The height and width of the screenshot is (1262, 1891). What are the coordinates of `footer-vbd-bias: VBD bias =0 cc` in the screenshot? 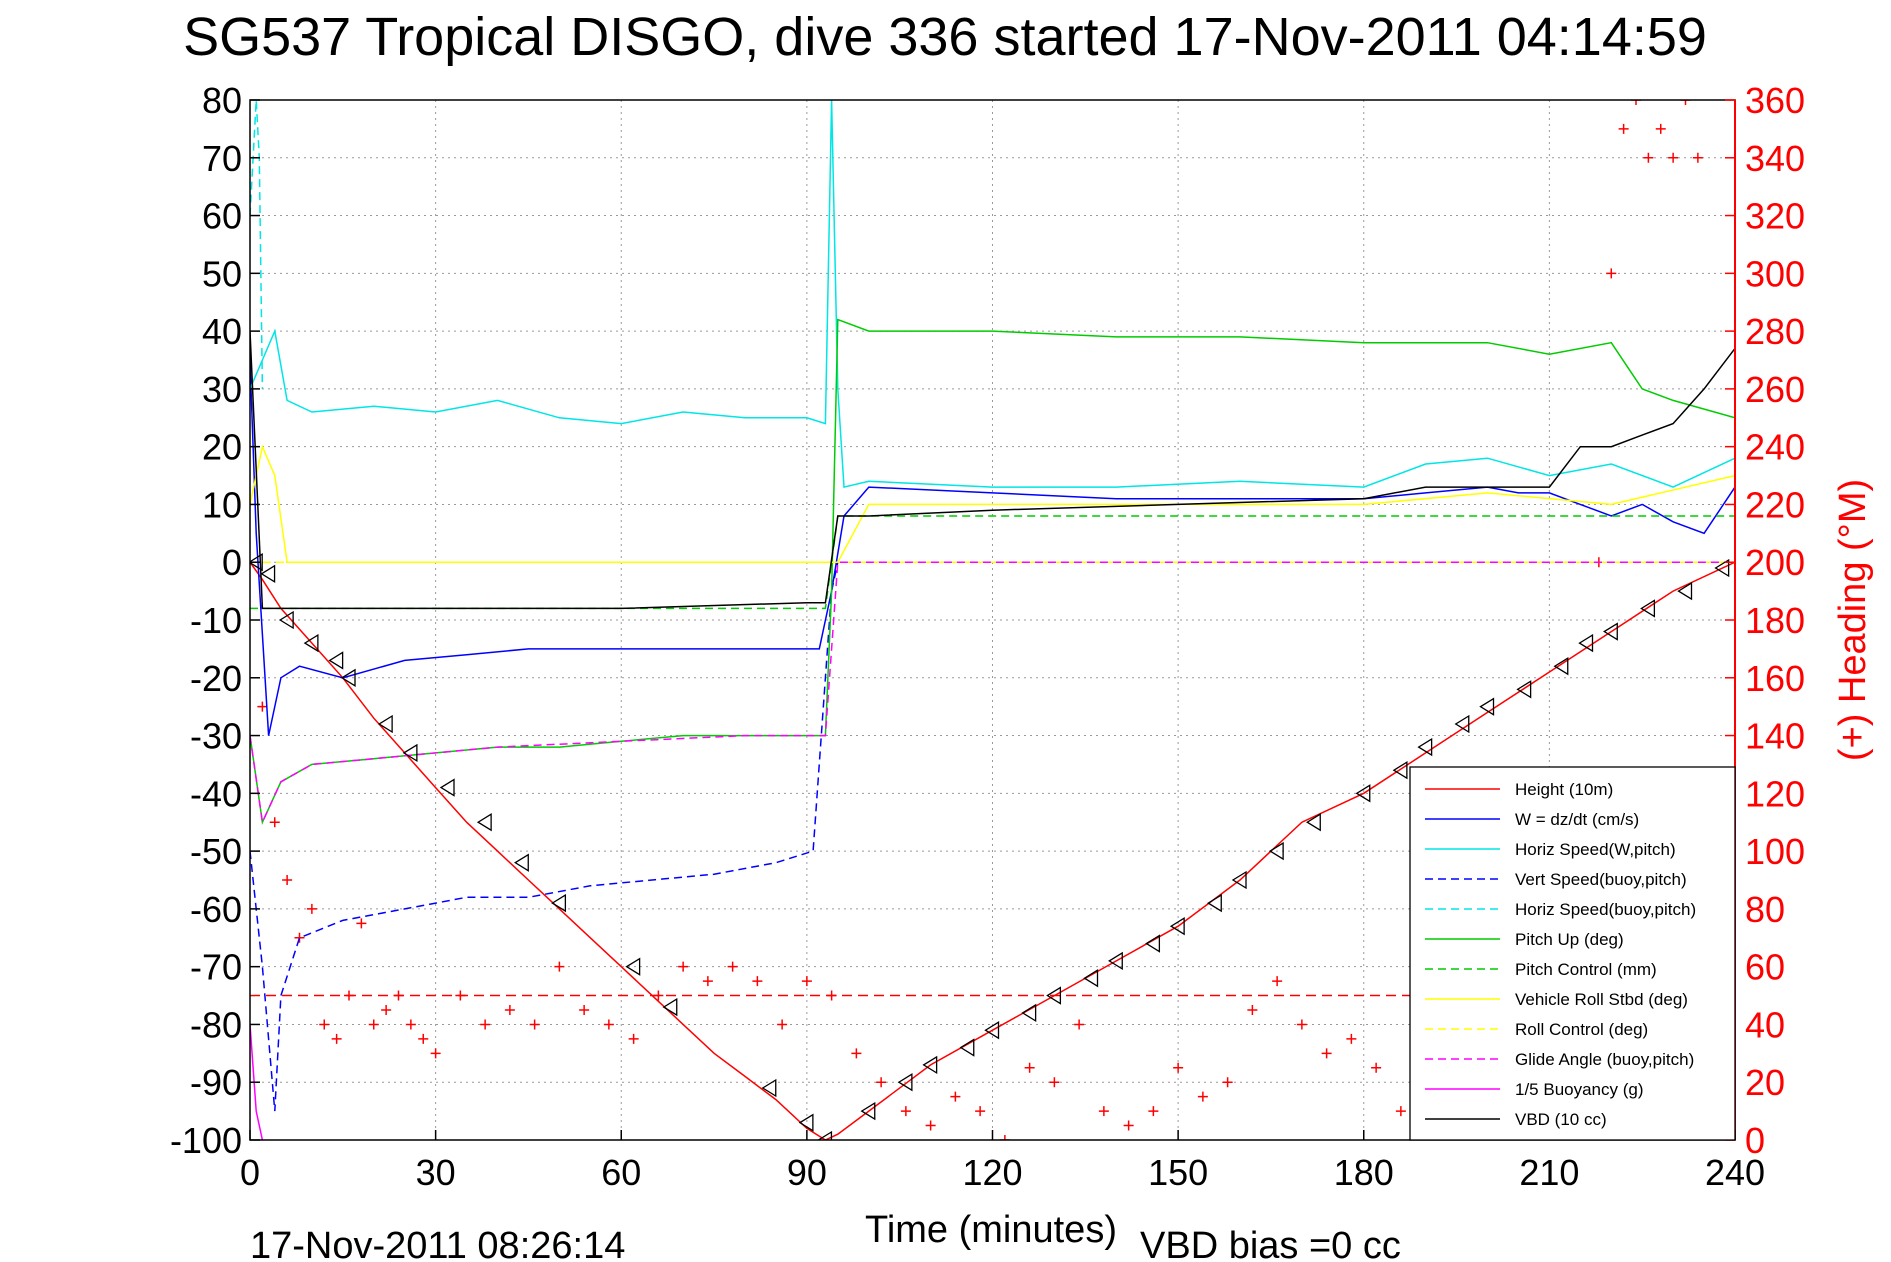 It's located at (1270, 1243).